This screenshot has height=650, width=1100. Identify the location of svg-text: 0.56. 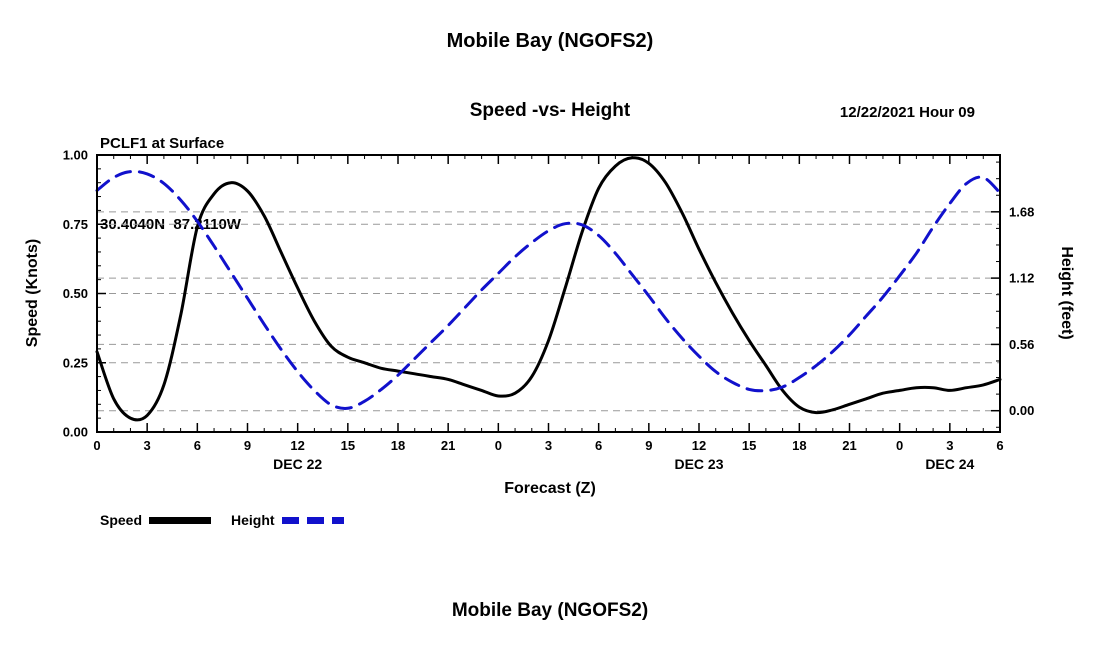
(1021, 344).